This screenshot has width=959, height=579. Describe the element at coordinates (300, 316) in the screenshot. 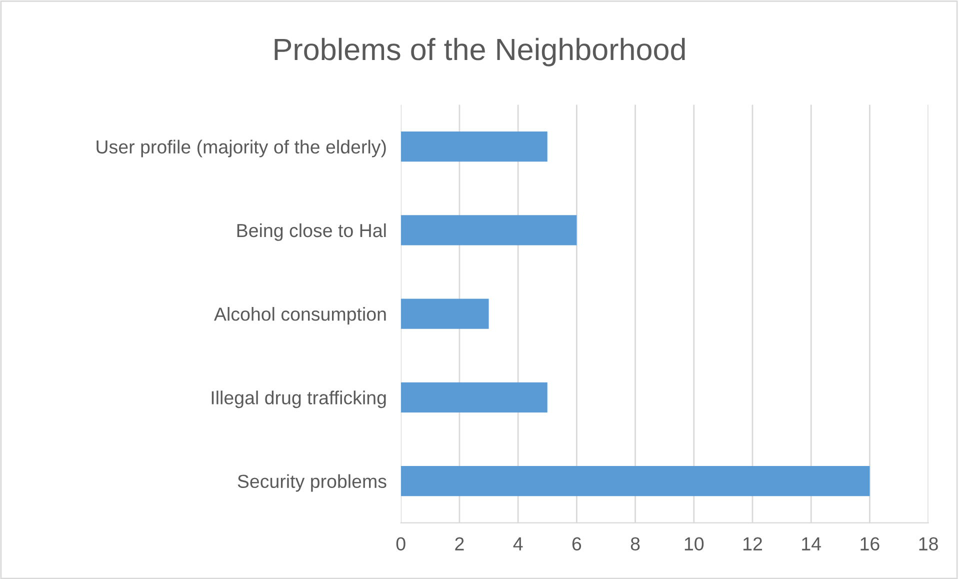

I see `y-tick-label: Alcohol consumption` at that location.